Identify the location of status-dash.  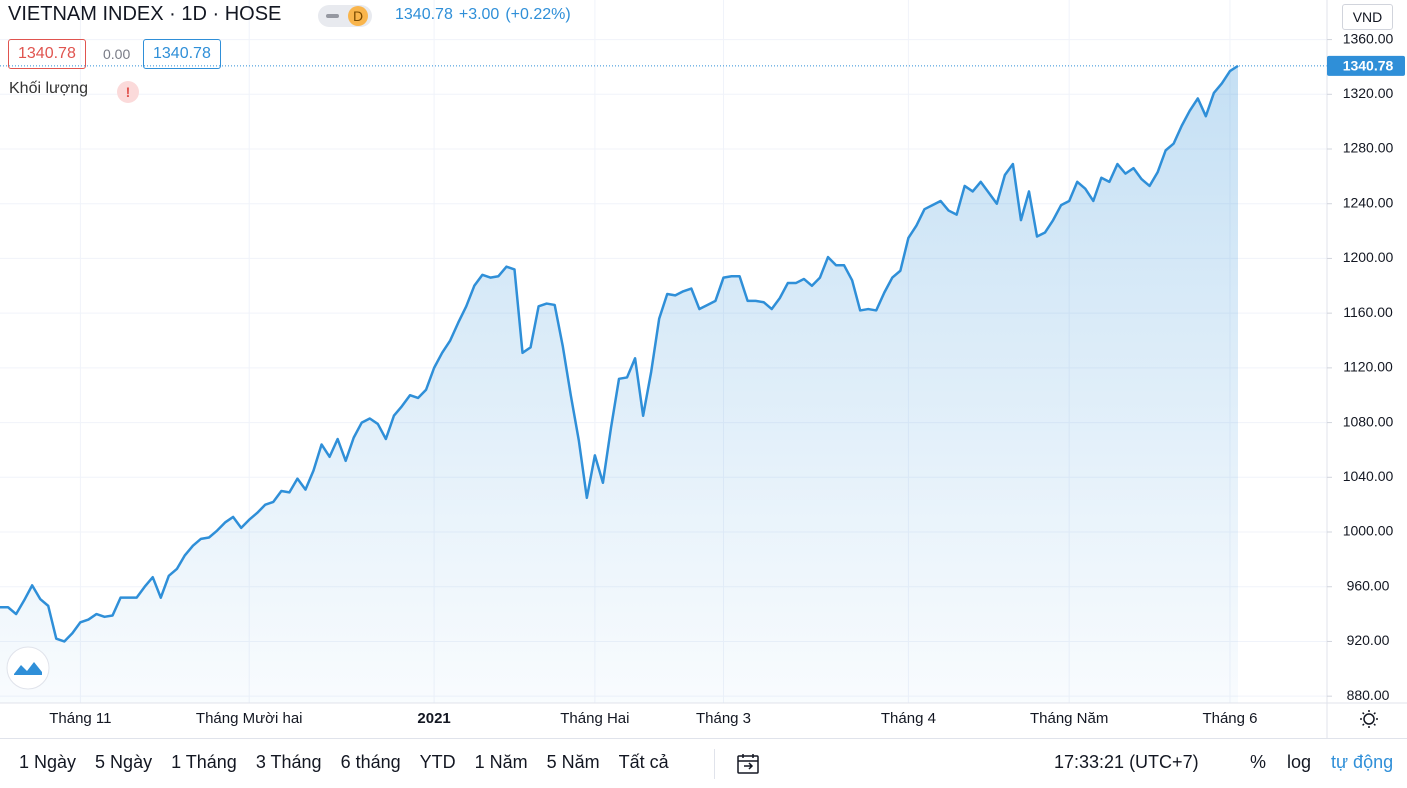
(332, 16).